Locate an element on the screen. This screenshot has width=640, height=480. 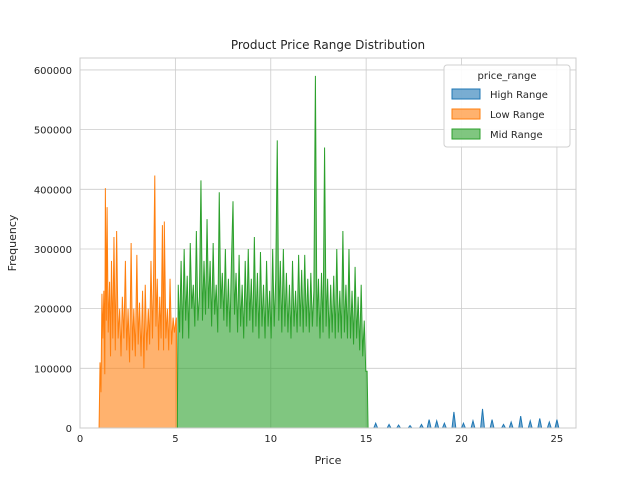
y-tick-label: 100000 is located at coordinates (53, 369).